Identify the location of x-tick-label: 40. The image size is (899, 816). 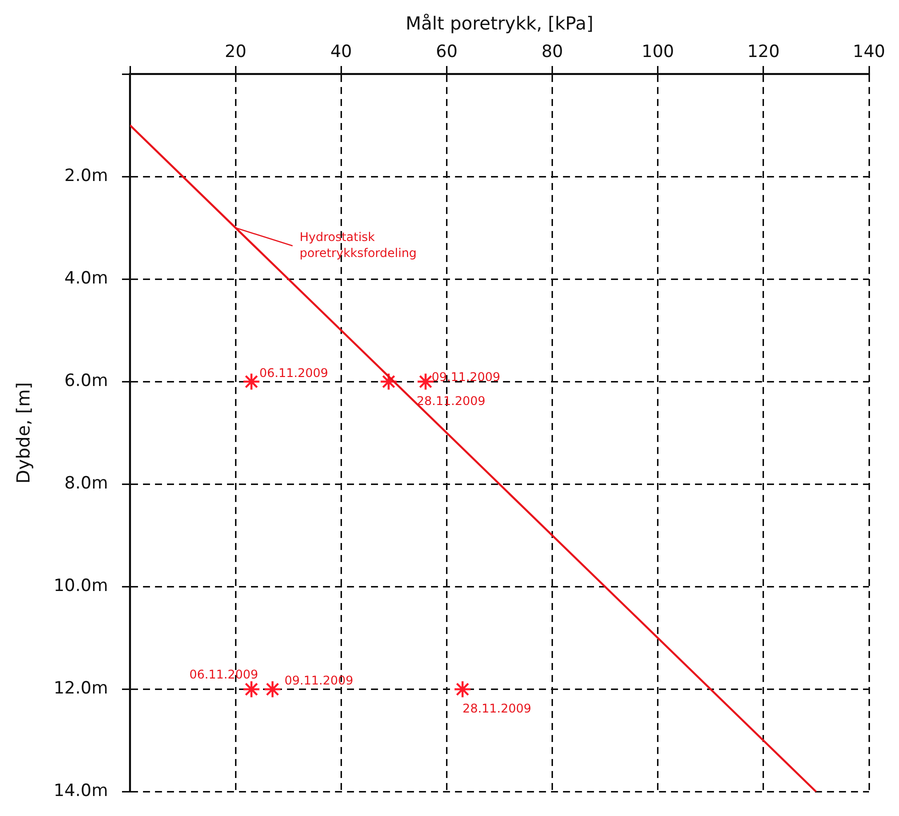
(341, 52).